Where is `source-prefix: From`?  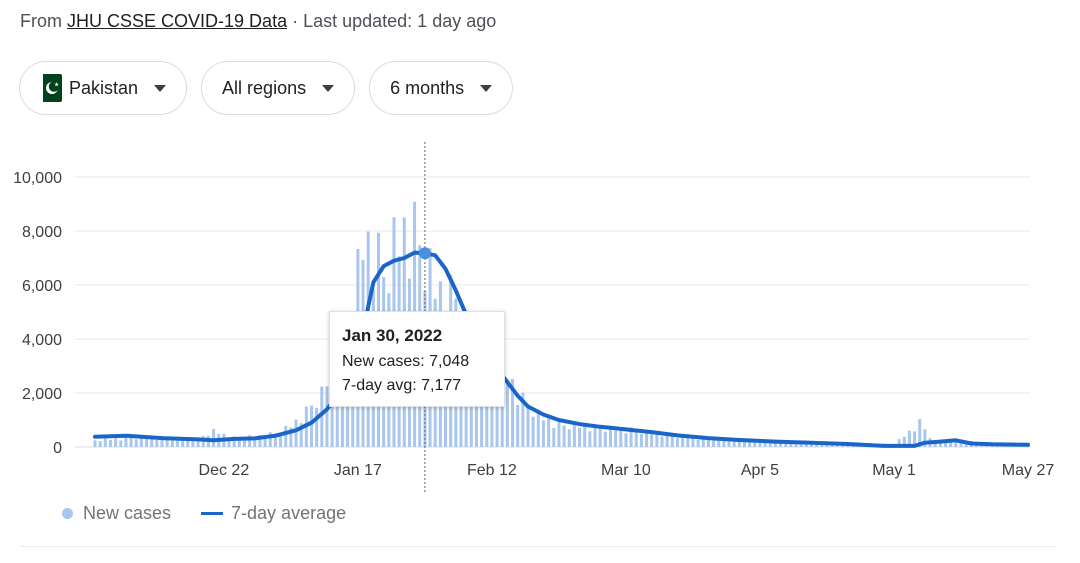
source-prefix: From is located at coordinates (41, 21).